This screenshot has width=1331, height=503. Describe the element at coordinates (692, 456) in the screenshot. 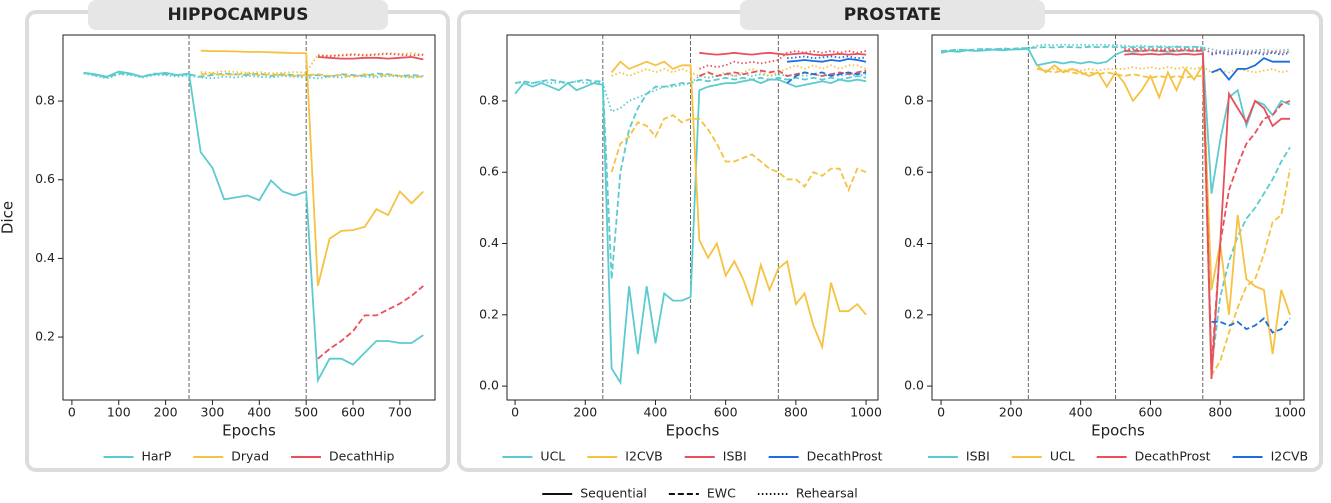

I see `legend: UCL I2CVB ISBI DecathProst` at that location.